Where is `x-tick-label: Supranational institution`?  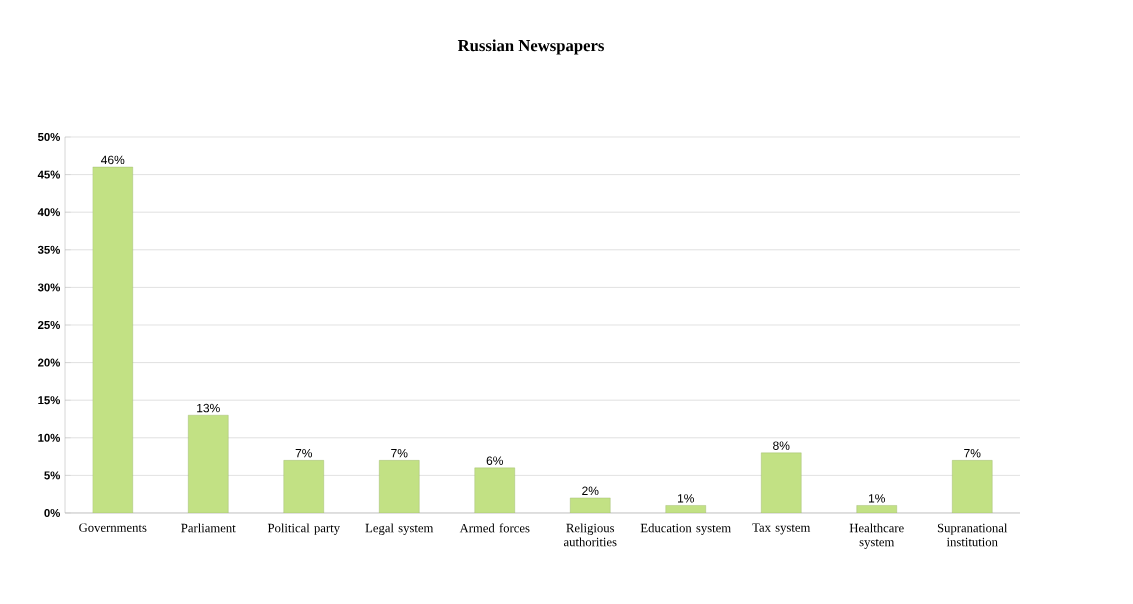
x-tick-label: Supranational institution is located at coordinates (972, 535).